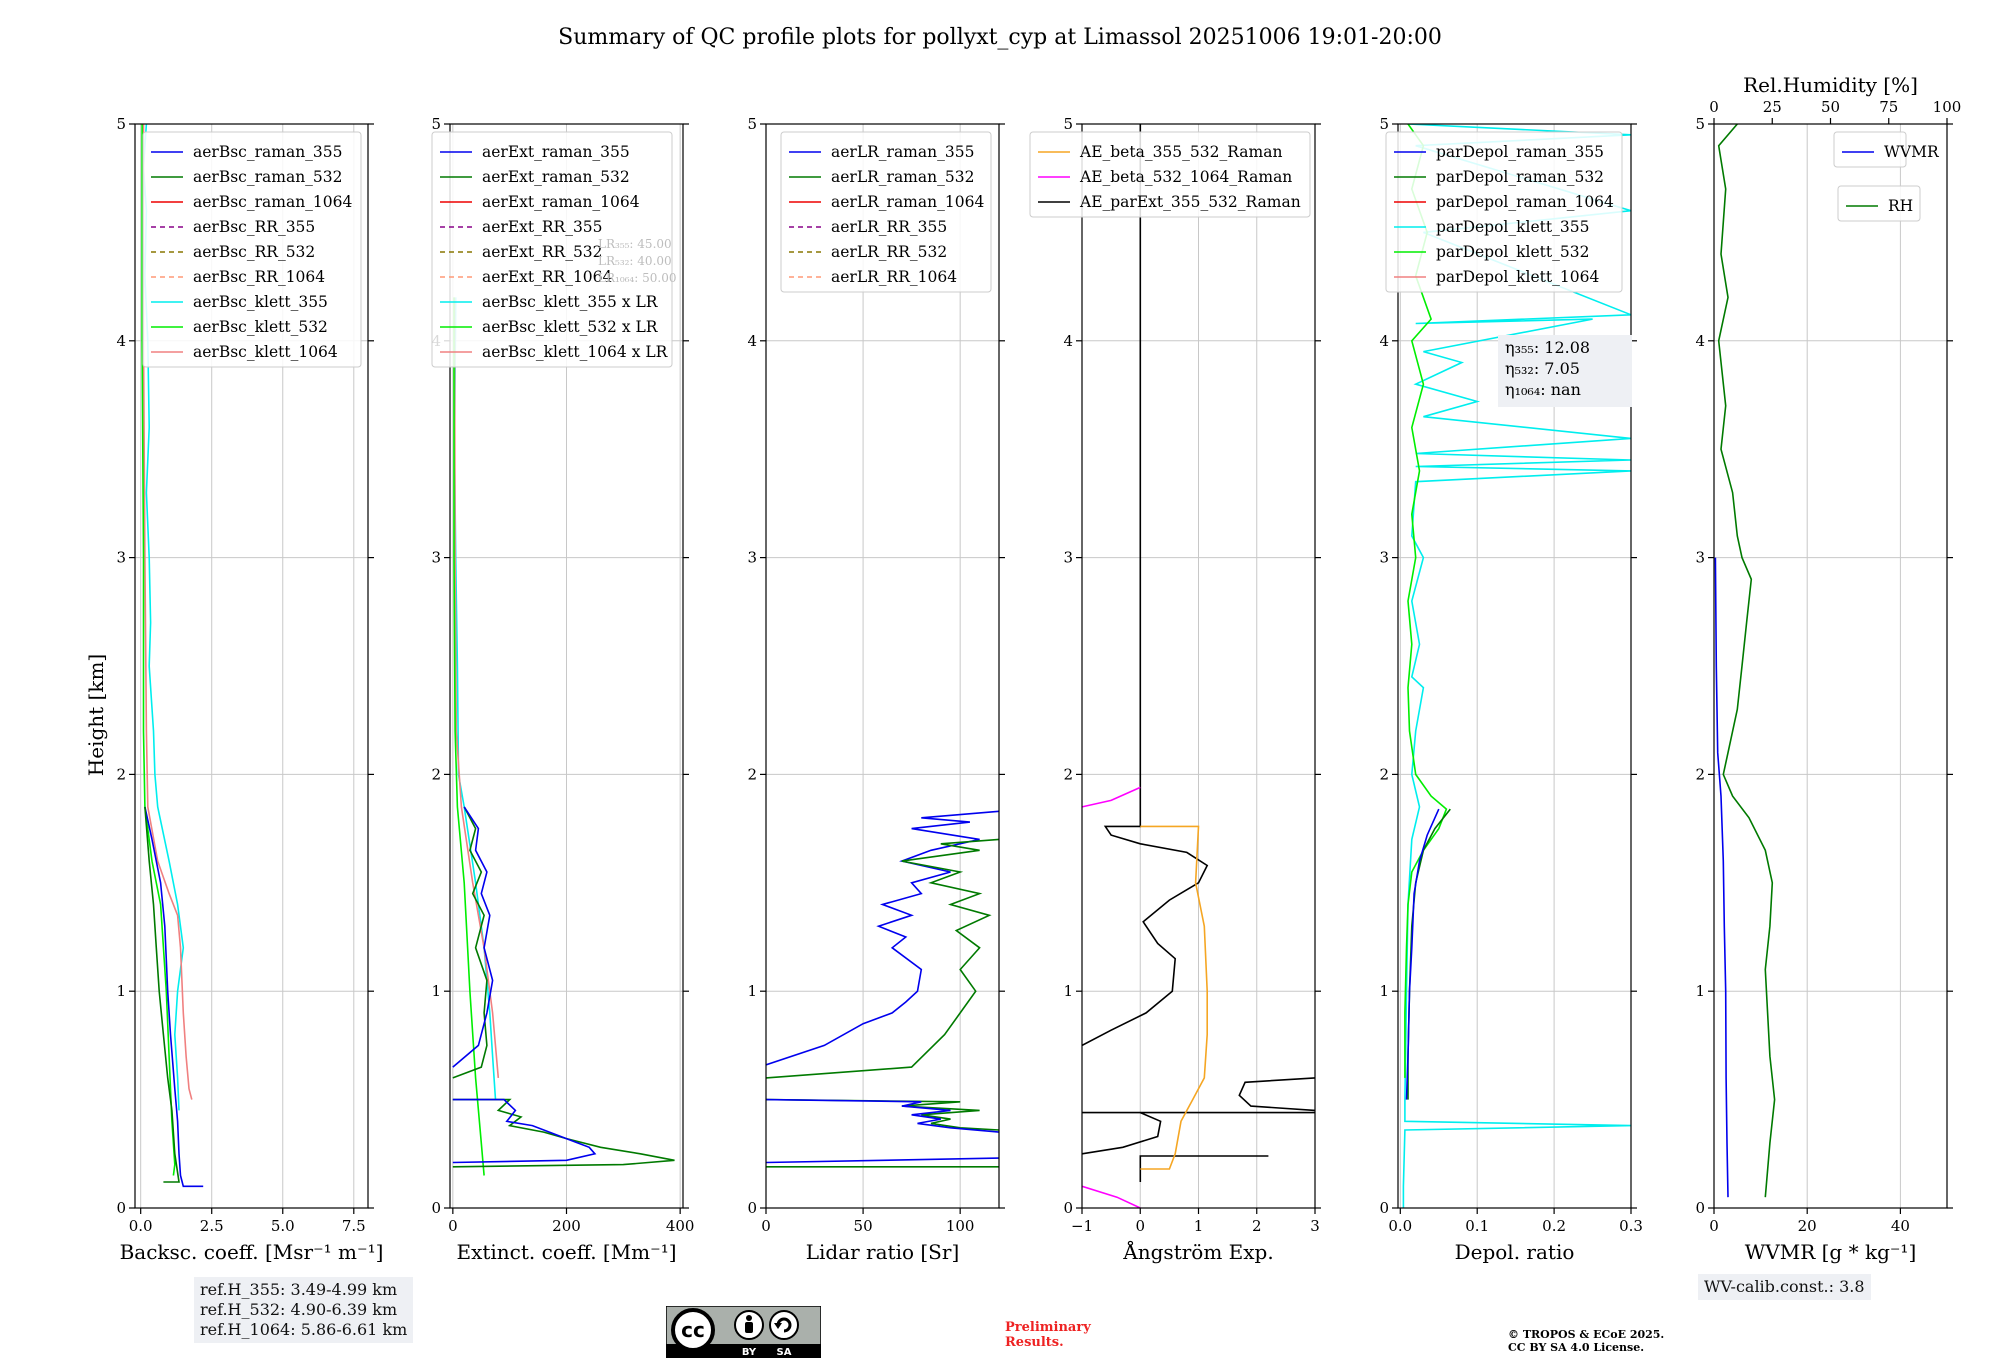 The width and height of the screenshot is (2000, 1360). I want to click on lr-annotation: LR₃₅₅: 45.00, so click(635, 244).